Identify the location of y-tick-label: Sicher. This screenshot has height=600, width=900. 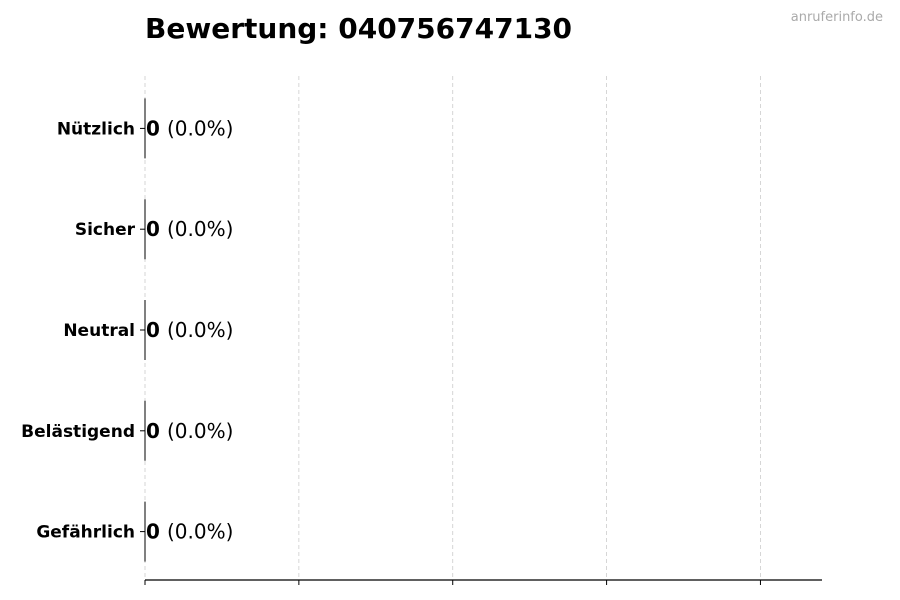
(105, 230).